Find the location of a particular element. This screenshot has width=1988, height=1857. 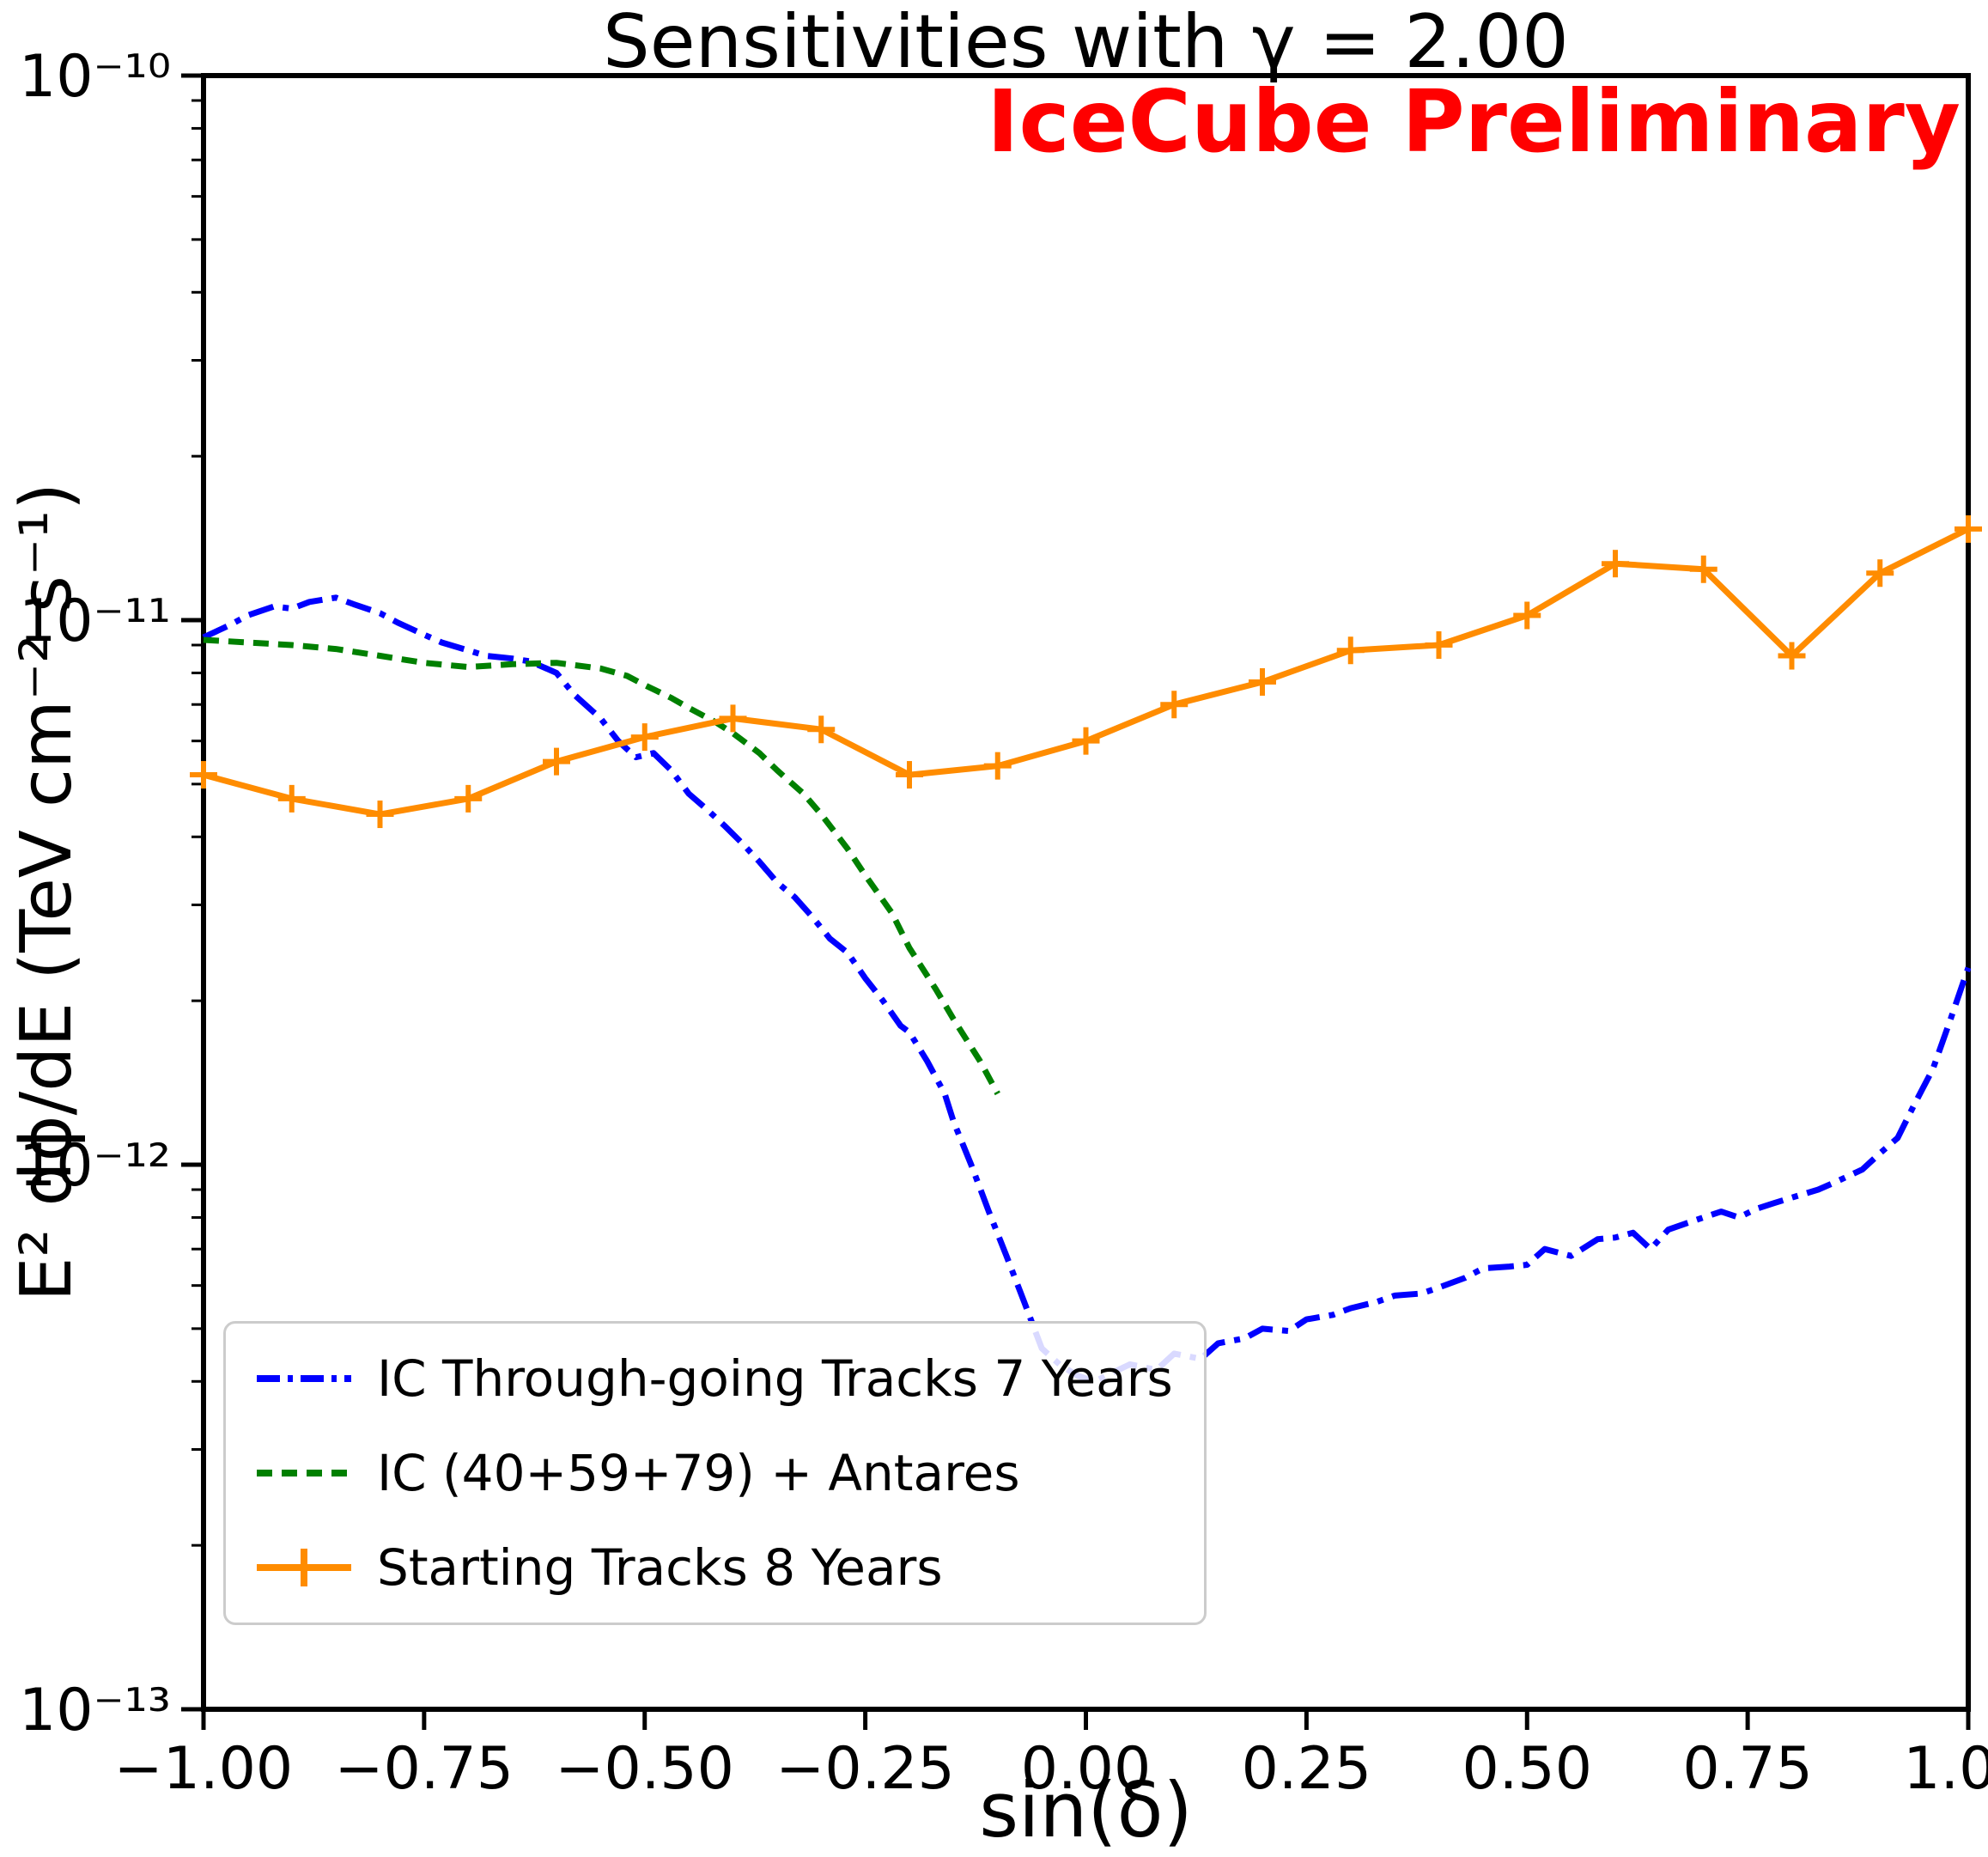

x-axis-ticks: −1.00 −0.75 −0.50 −0.25 0.00 0.25 0.50 0.75 1.00 is located at coordinates (1051, 1756).